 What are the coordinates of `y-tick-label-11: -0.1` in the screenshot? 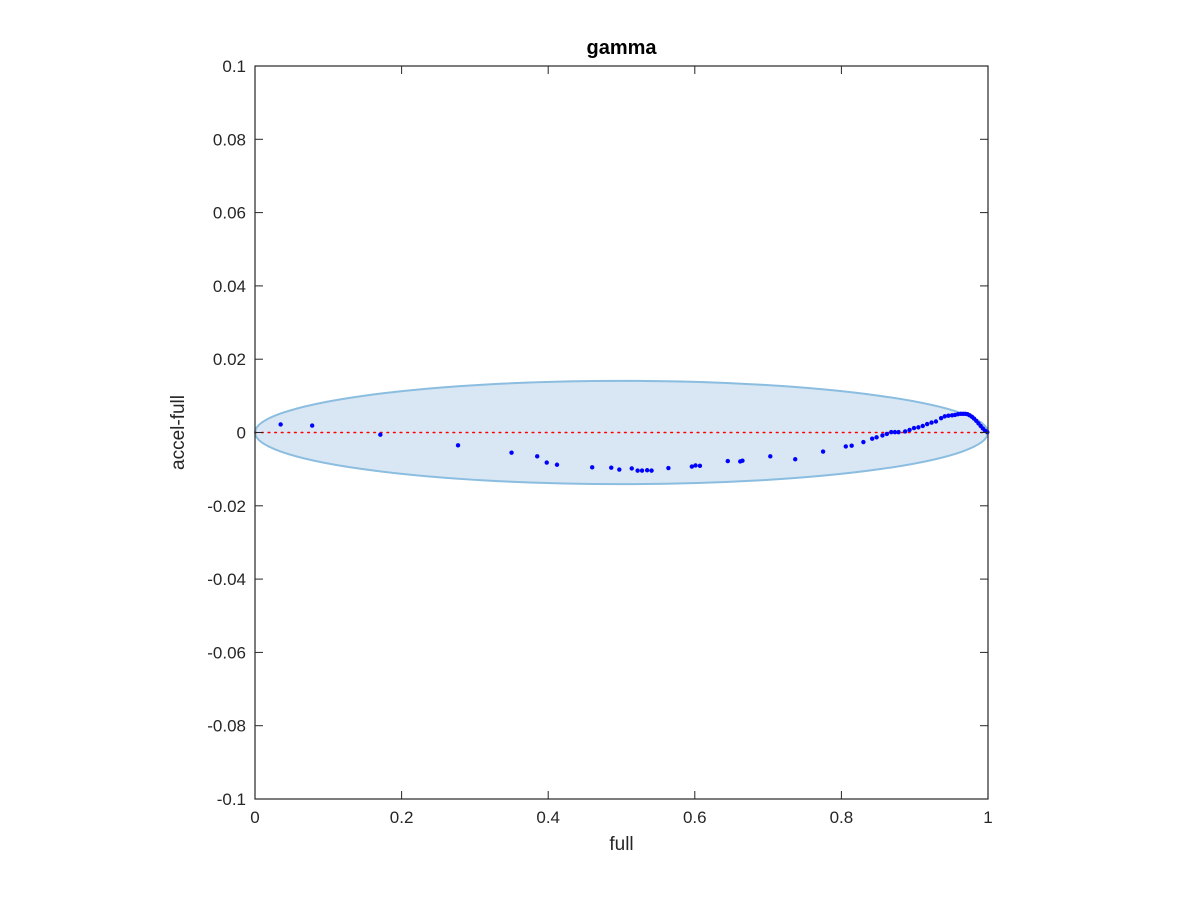 It's located at (231, 799).